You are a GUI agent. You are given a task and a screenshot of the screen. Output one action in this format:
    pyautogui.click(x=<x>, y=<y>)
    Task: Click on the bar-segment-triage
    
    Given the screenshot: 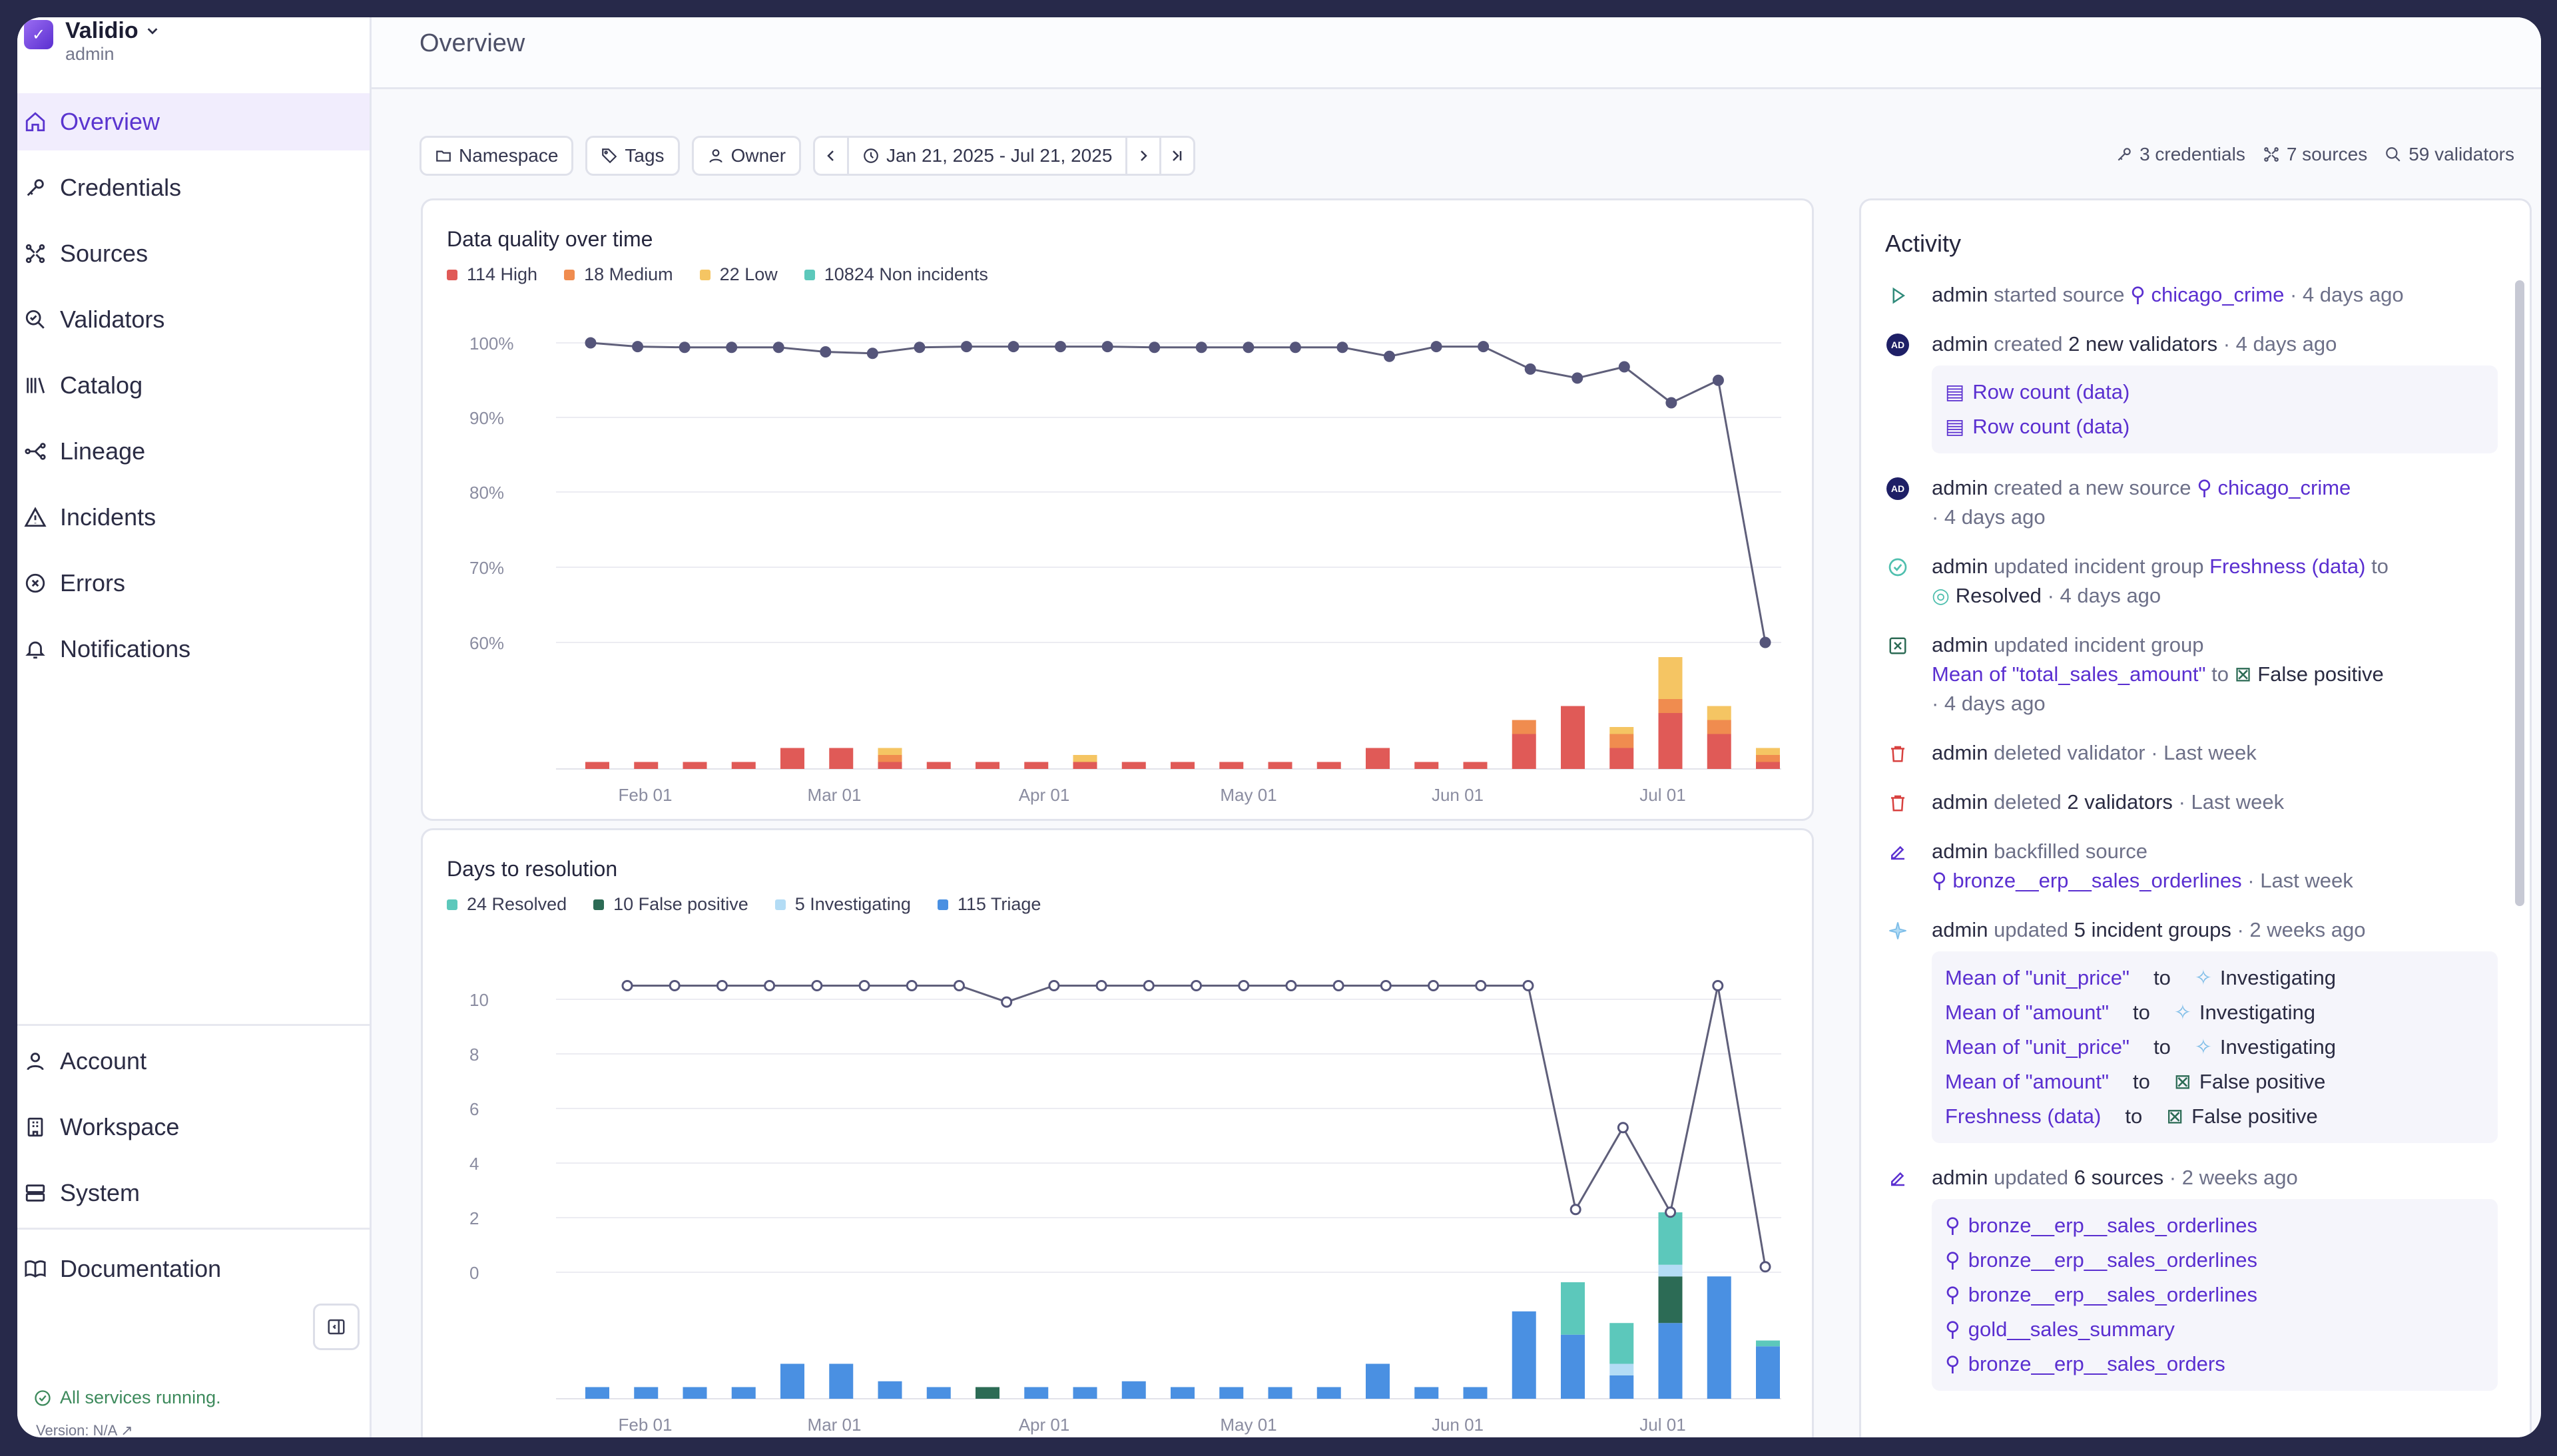 What is the action you would take?
    pyautogui.click(x=890, y=1390)
    